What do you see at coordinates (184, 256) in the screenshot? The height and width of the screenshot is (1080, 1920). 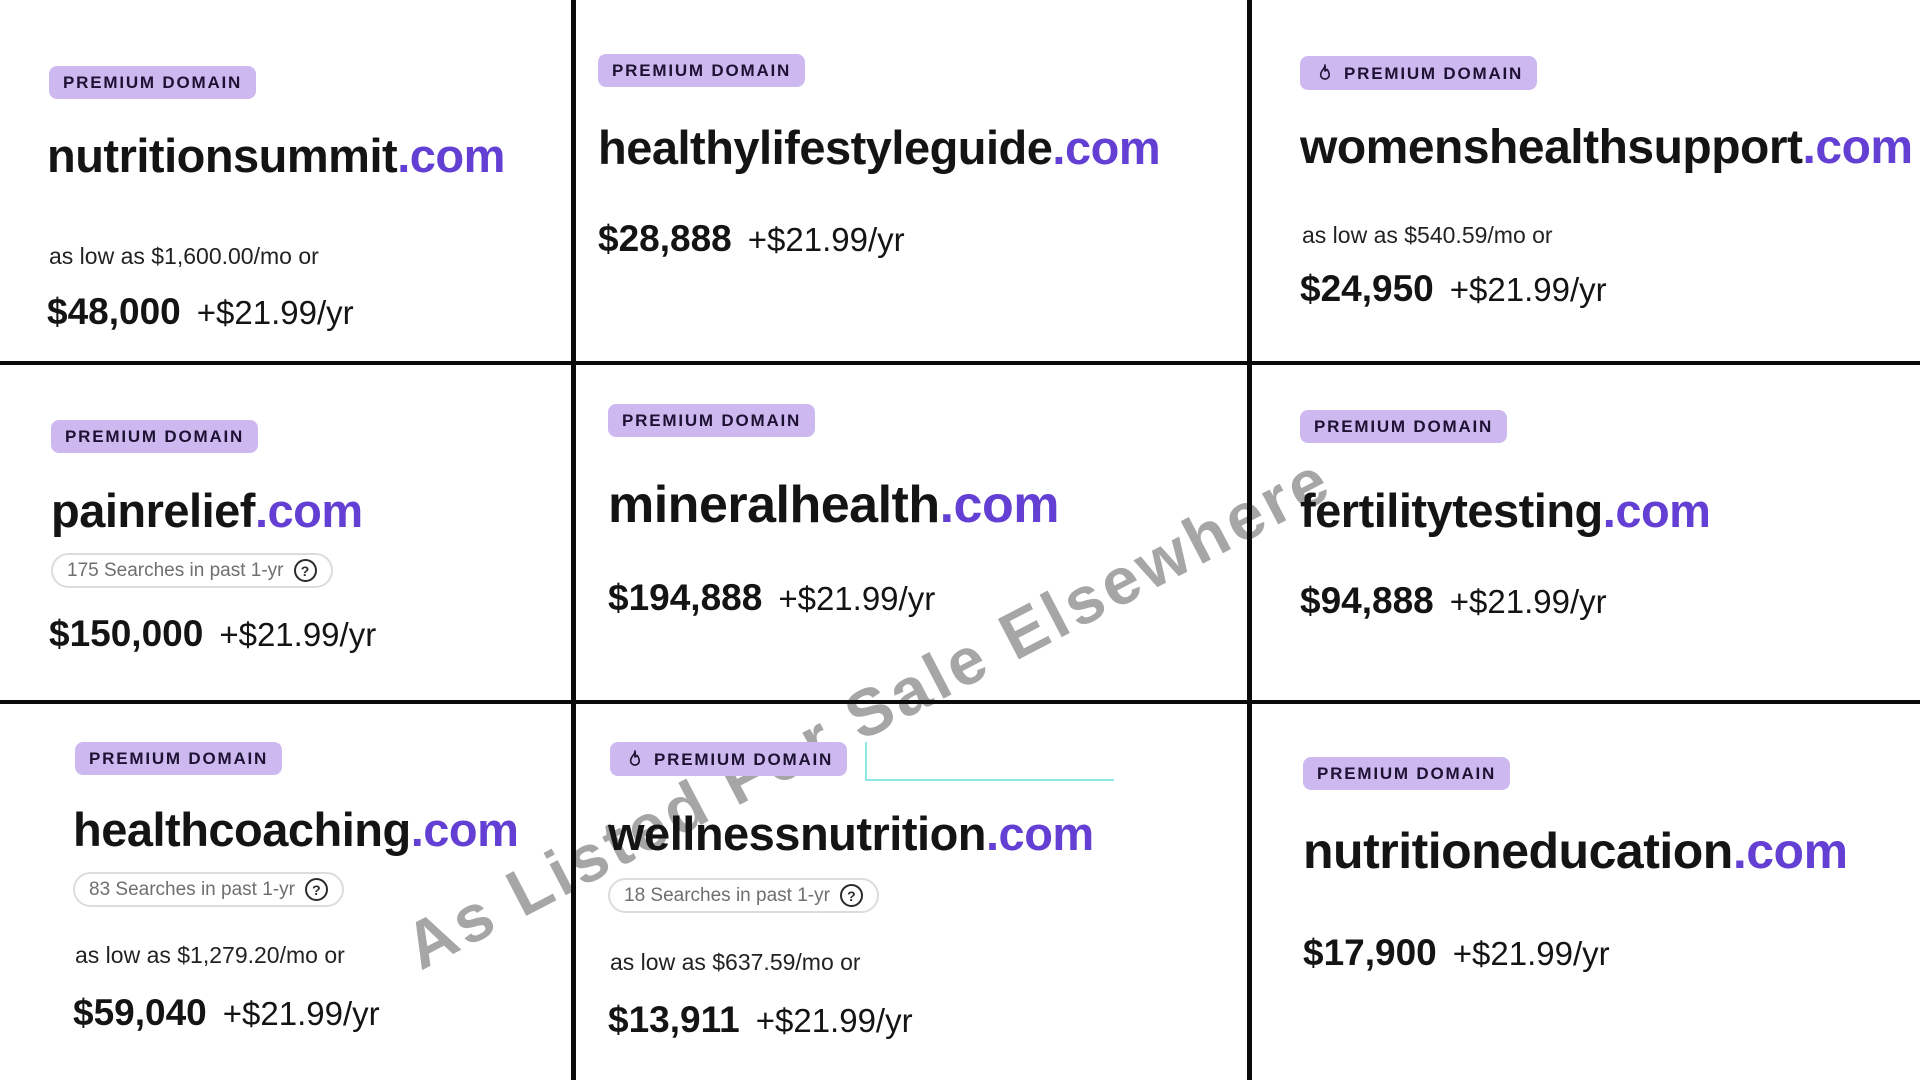 I see `as-low-as-text: as low as $1,600.00/mo or` at bounding box center [184, 256].